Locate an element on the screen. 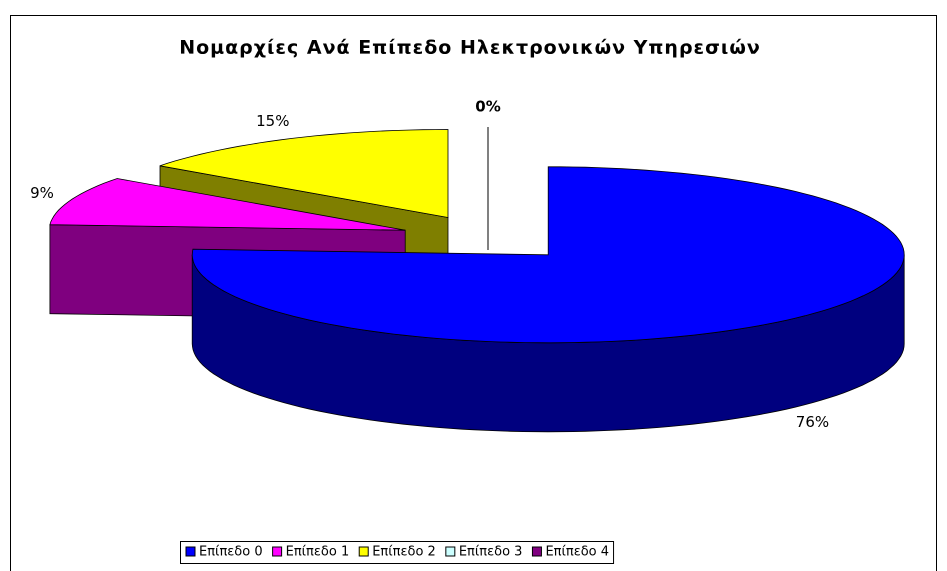  legend-box is located at coordinates (397, 552).